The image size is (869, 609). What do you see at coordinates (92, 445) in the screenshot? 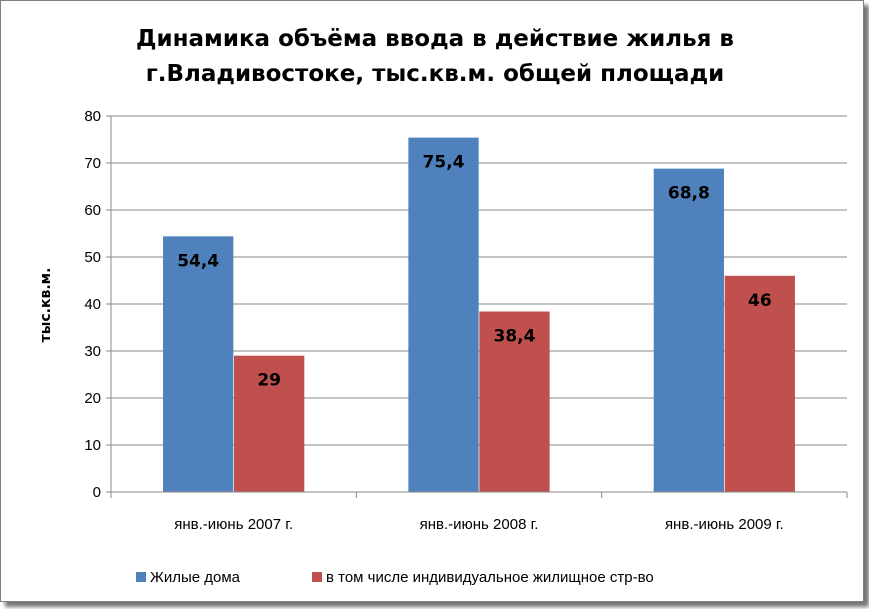
I see `y-tick-label: 10` at bounding box center [92, 445].